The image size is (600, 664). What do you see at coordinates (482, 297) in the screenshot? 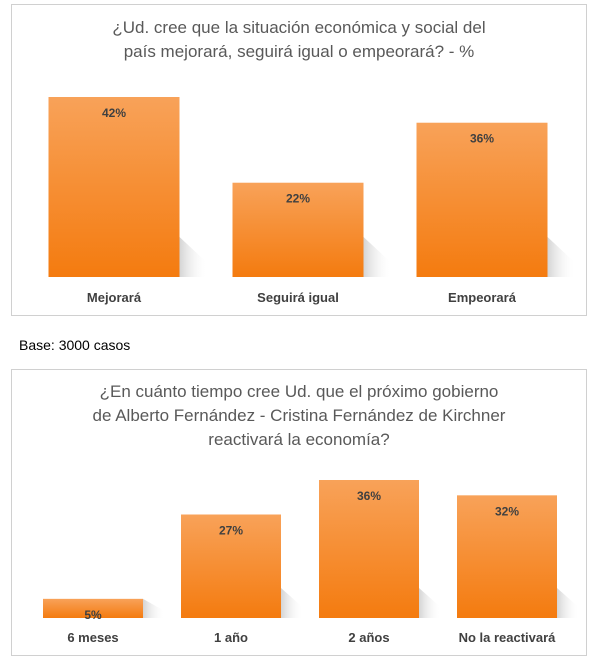
I see `category-label: Empeorará` at bounding box center [482, 297].